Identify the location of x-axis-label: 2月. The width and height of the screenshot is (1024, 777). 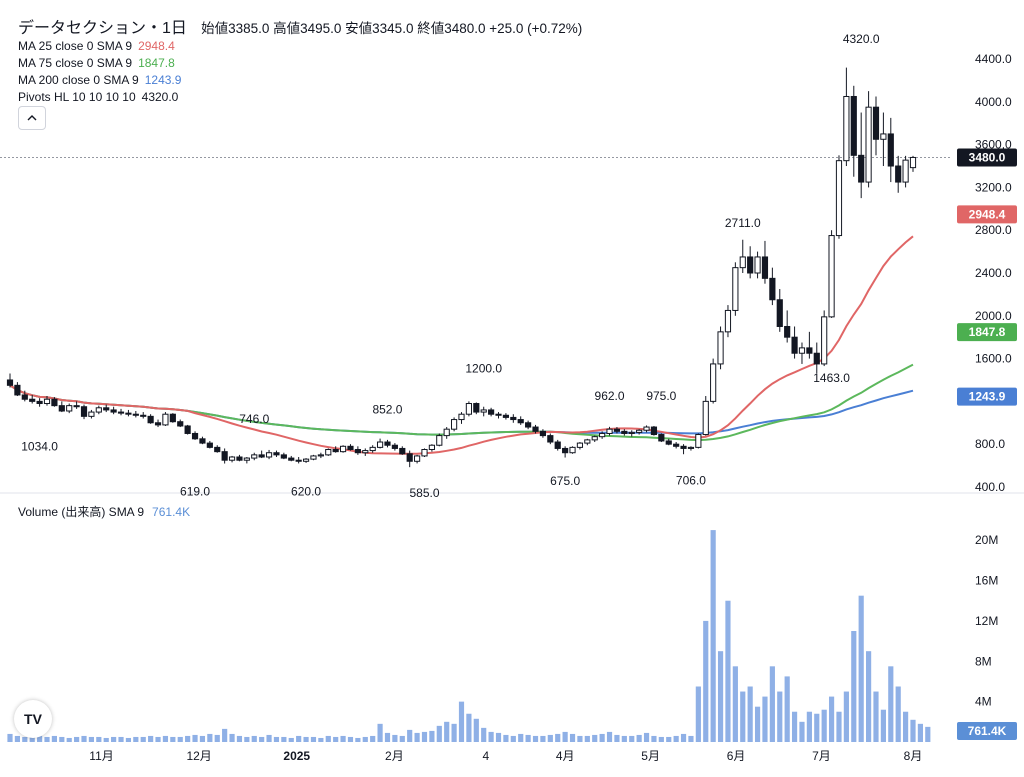
(394, 756).